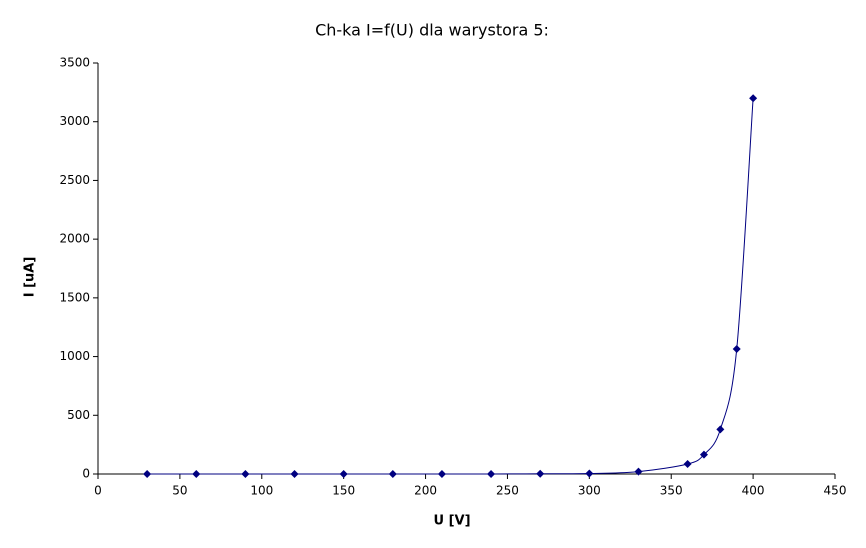 This screenshot has height=548, width=866. What do you see at coordinates (74, 239) in the screenshot?
I see `y-tick-label: 2000` at bounding box center [74, 239].